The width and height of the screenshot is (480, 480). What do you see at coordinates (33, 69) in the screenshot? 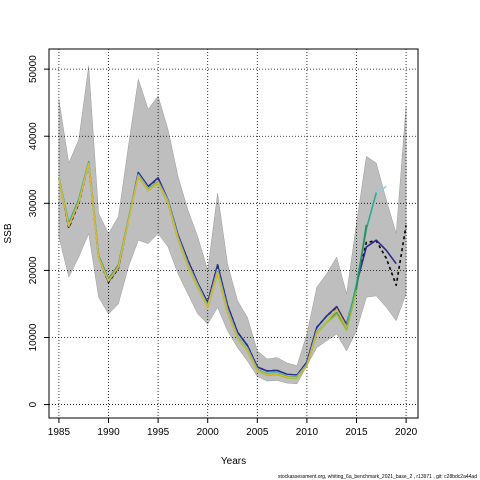
I see `y-tick-label: 50000` at bounding box center [33, 69].